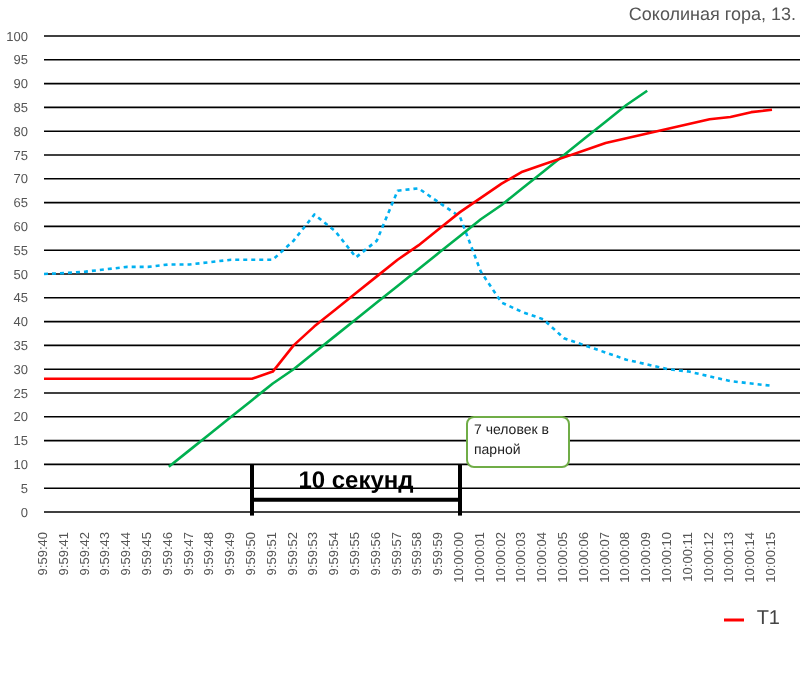 This screenshot has width=800, height=688. What do you see at coordinates (712, 14) in the screenshot?
I see `chart-title: Соколиная гора, 13.` at bounding box center [712, 14].